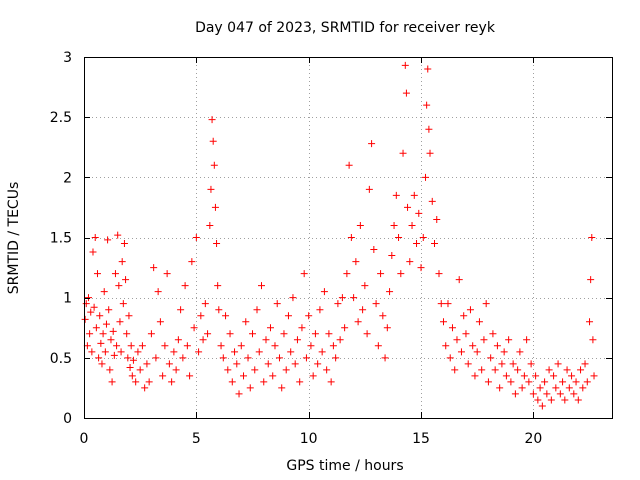  Describe the element at coordinates (67, 299) in the screenshot. I see `y-tick-label: 1` at that location.